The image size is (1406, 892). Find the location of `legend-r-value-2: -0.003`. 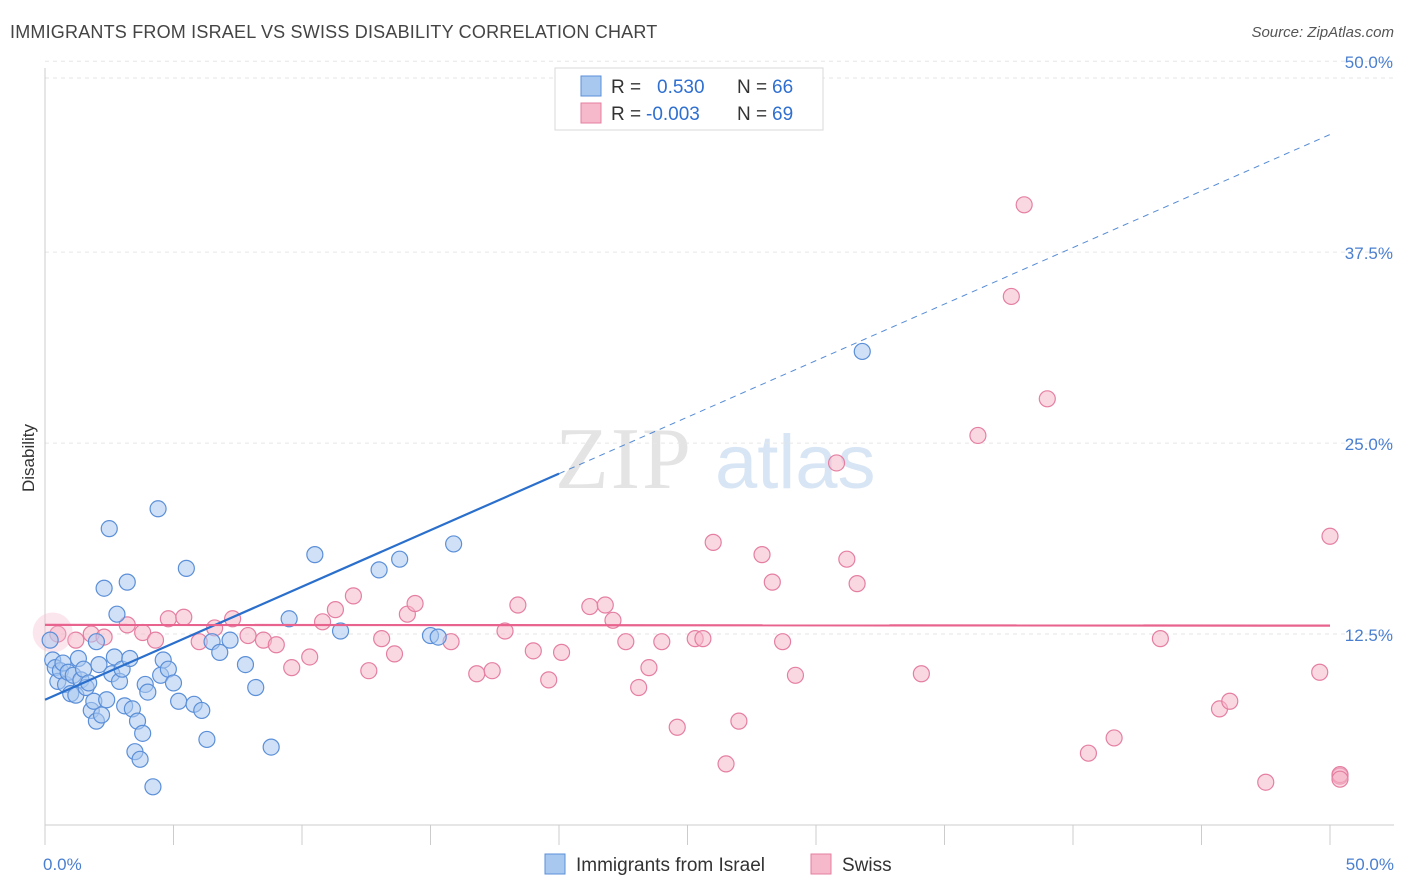

legend-r-value-2: -0.003 is located at coordinates (673, 114).